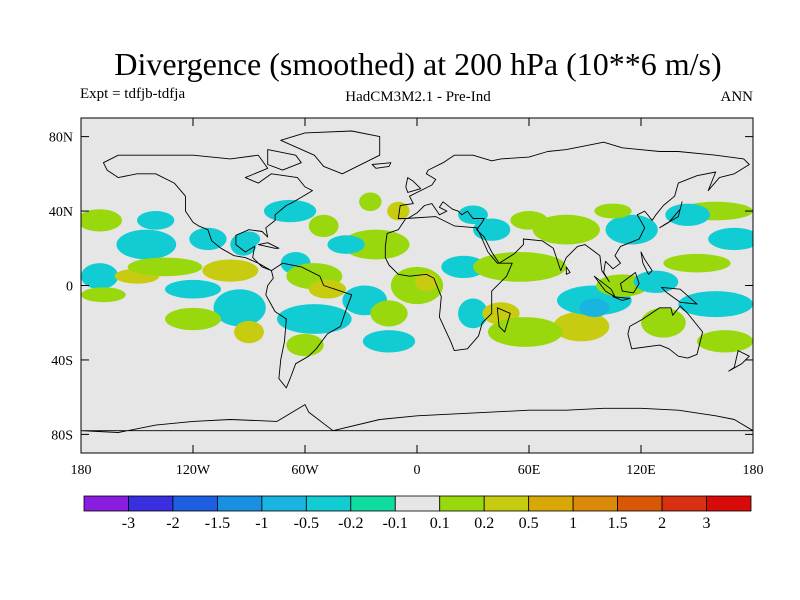  Describe the element at coordinates (305, 470) in the screenshot. I see `x-tick-label: 60W` at that location.